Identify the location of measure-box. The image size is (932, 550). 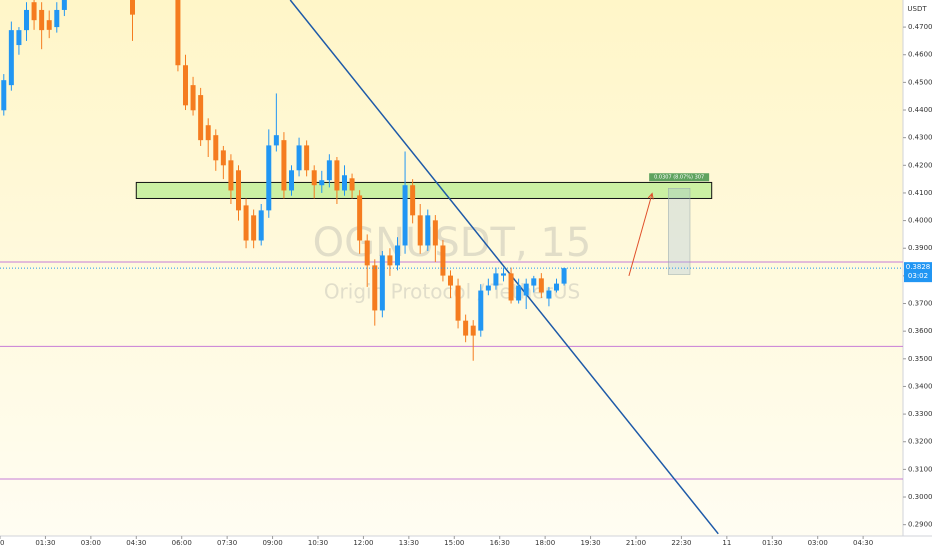
(679, 231).